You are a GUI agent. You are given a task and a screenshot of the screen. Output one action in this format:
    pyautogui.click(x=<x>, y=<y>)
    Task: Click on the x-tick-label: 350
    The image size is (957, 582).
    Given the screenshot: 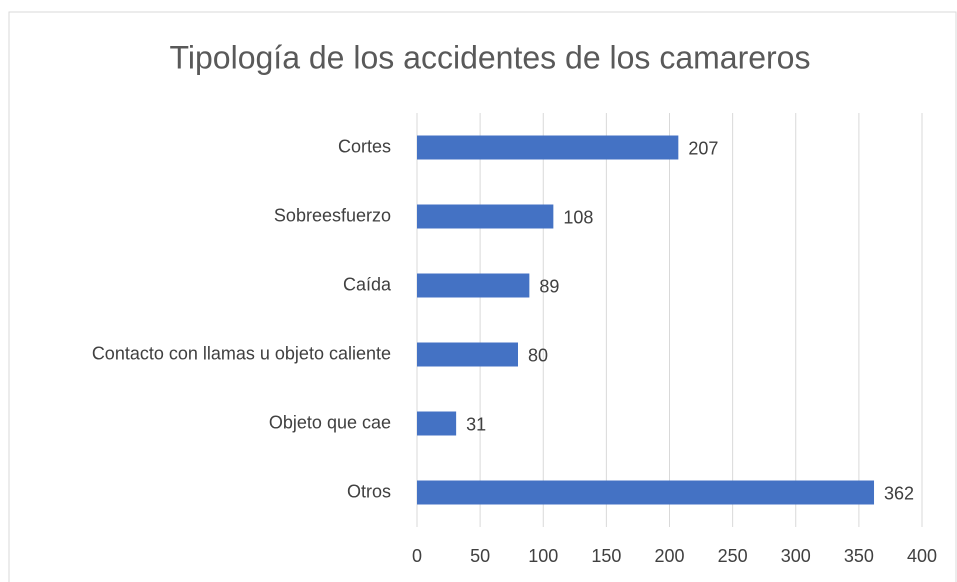 What is the action you would take?
    pyautogui.click(x=859, y=556)
    